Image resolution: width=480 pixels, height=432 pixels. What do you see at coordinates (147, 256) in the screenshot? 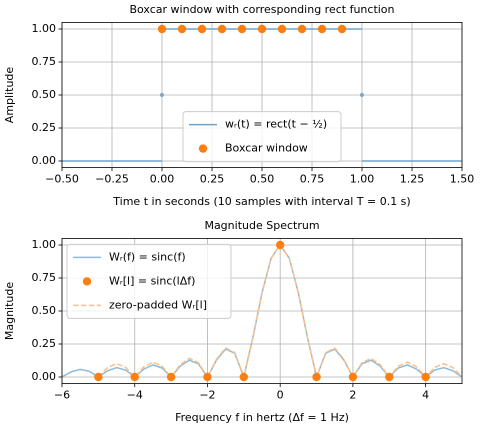
I see `legend-label: Wᵣ(f) = sinc(f)` at bounding box center [147, 256].